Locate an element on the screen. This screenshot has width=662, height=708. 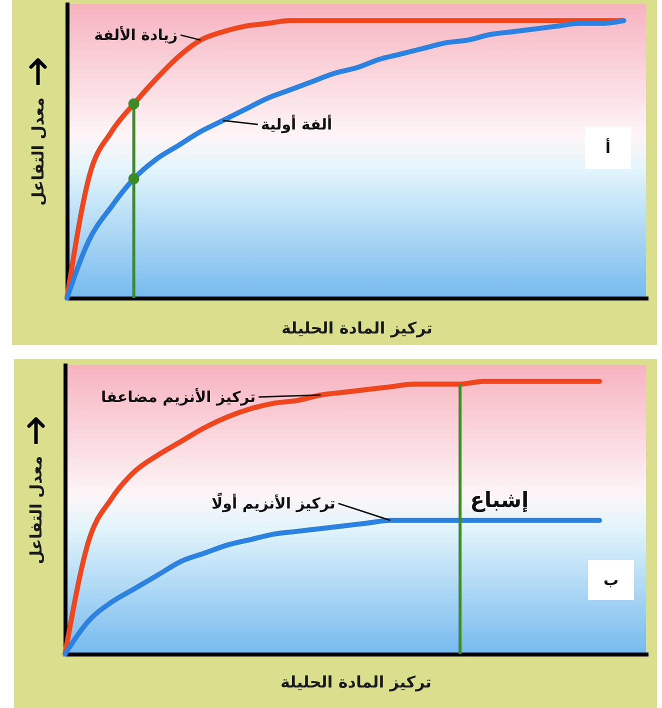
series-label: ألفة أولية is located at coordinates (296, 124).